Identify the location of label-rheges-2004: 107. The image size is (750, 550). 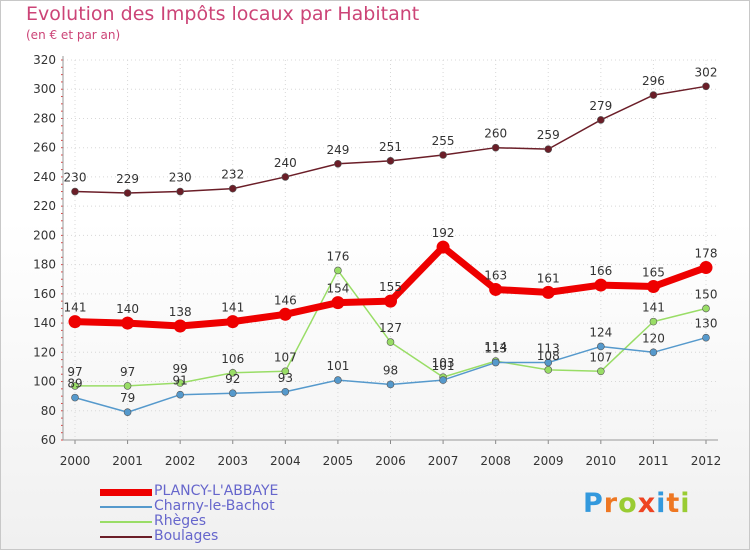
(285, 357).